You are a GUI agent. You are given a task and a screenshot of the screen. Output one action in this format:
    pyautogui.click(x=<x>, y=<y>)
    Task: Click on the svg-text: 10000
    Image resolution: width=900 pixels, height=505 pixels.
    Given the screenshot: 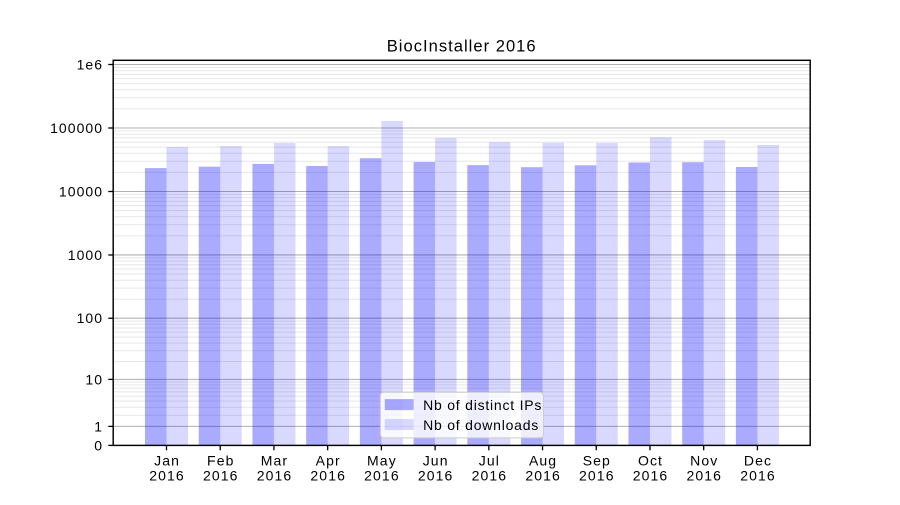 What is the action you would take?
    pyautogui.click(x=81, y=191)
    